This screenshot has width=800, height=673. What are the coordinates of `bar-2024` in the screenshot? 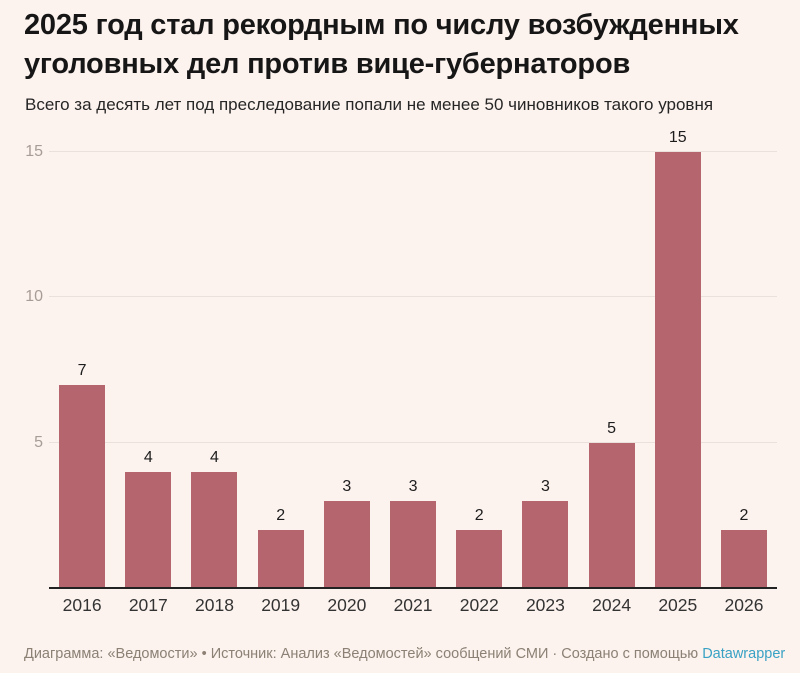 It's located at (611, 515).